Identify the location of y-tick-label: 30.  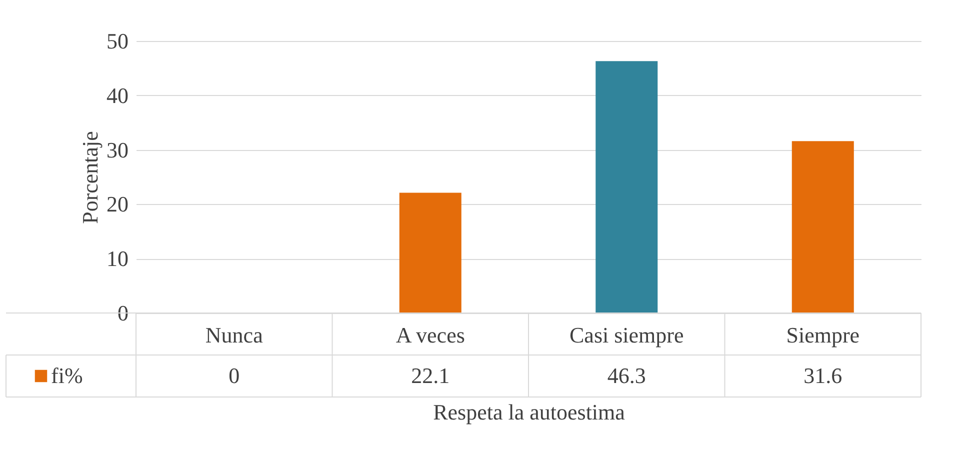
(117, 149).